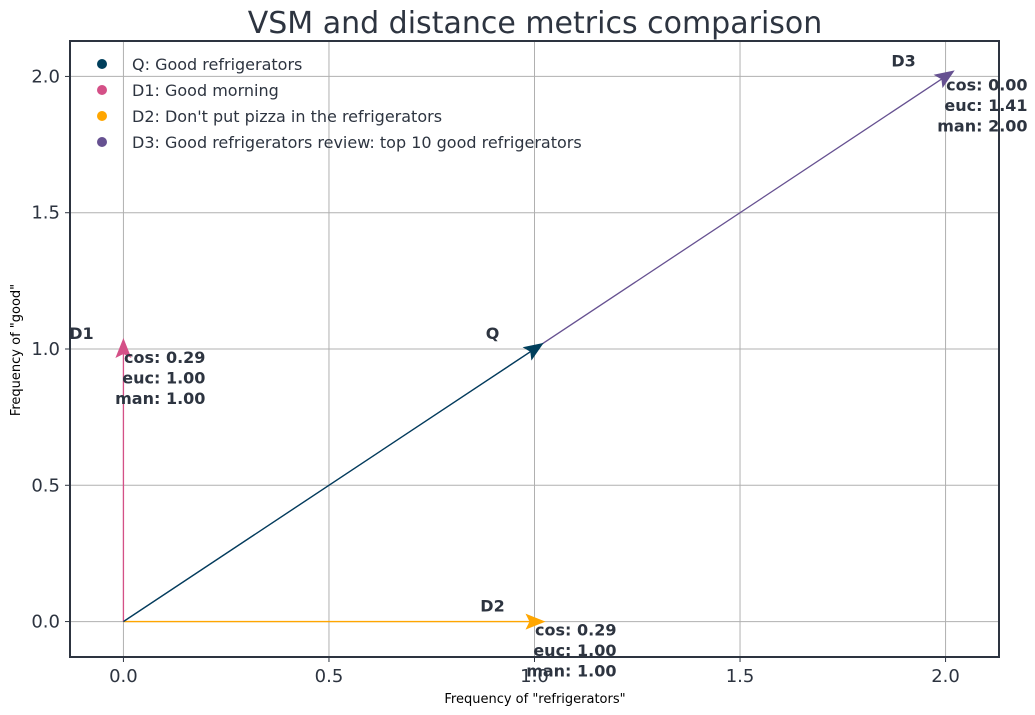  Describe the element at coordinates (45, 485) in the screenshot. I see `y-tick-label: 0.5` at that location.